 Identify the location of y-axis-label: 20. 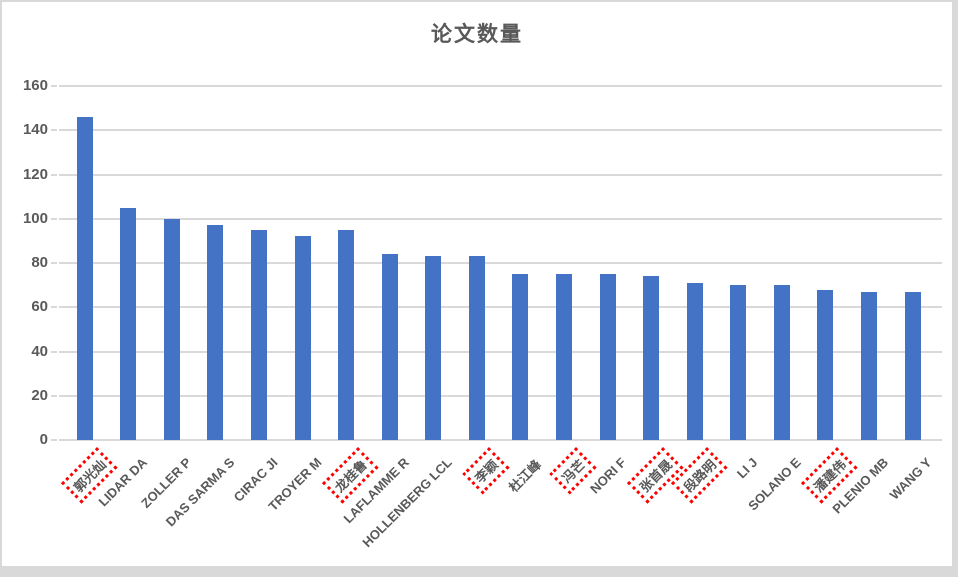
(39, 395).